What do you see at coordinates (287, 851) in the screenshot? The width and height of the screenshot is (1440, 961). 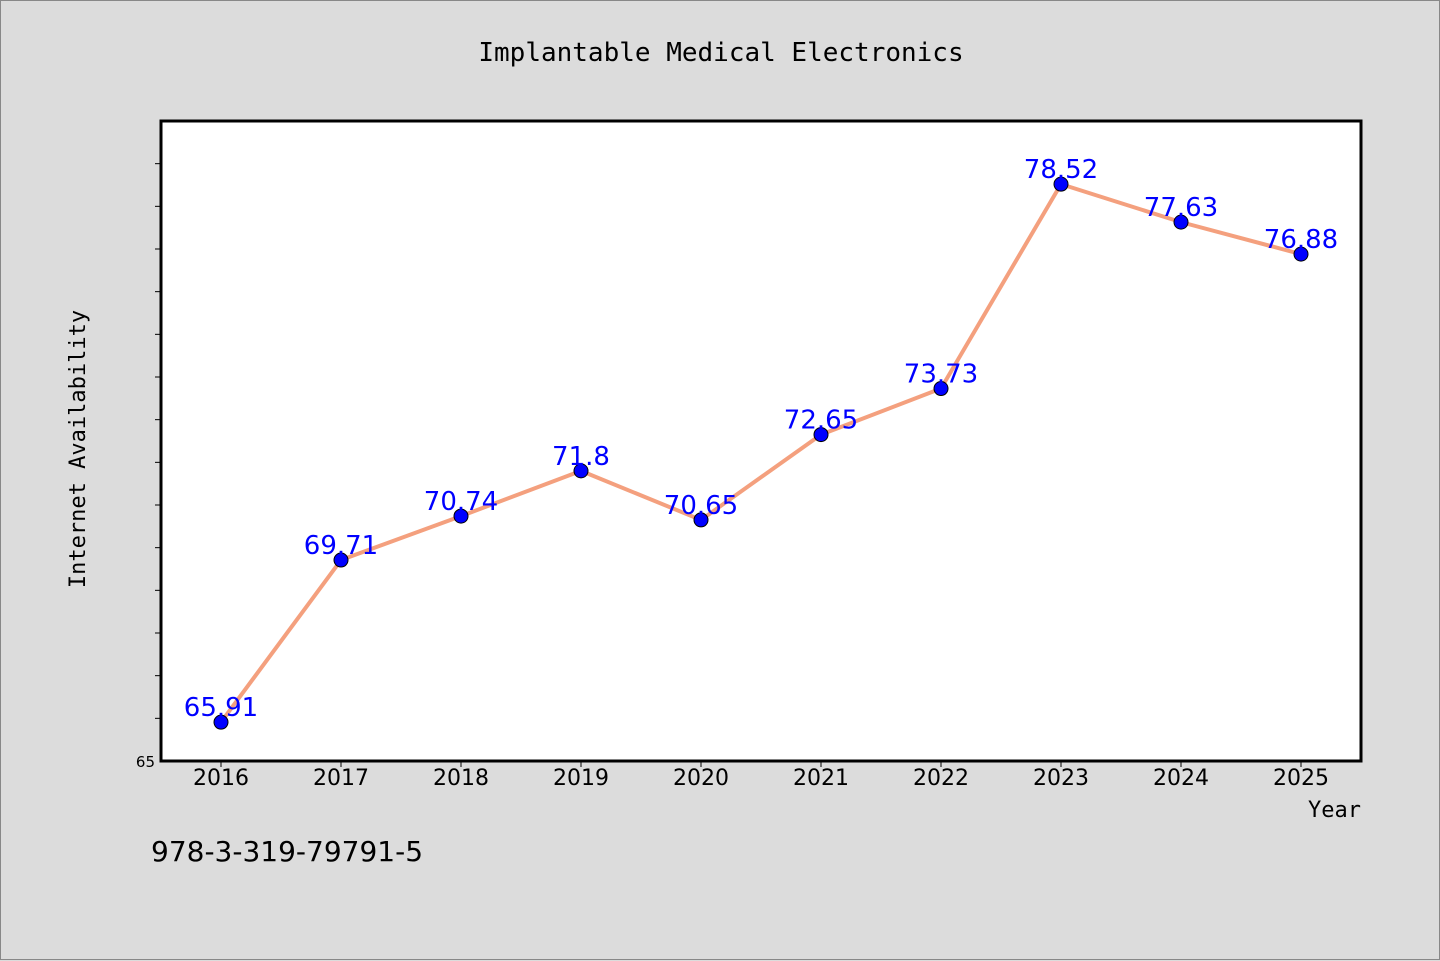 I see `footnote-isbn: 978-3-319-79791-5` at bounding box center [287, 851].